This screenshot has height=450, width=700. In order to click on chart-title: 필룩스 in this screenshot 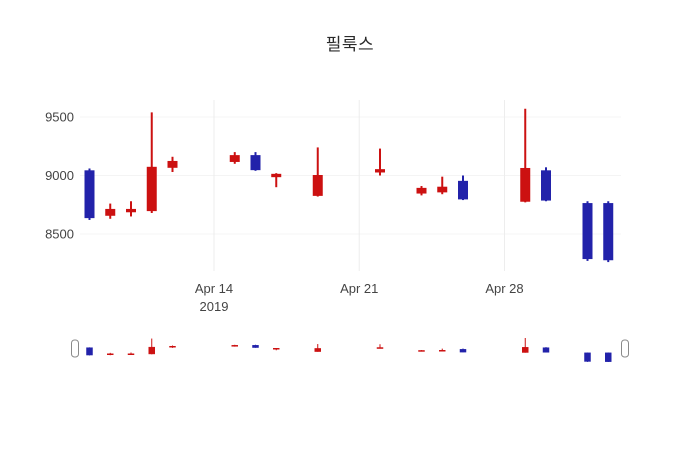, I will do `click(350, 44)`.